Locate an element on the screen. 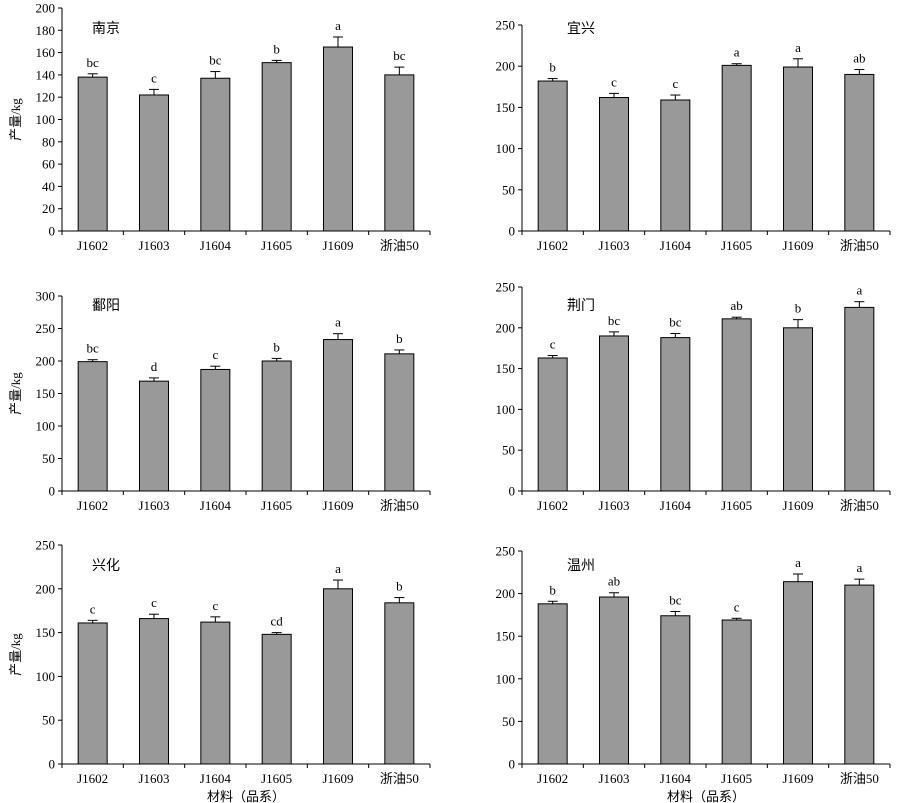 The height and width of the screenshot is (803, 900). significance-letter: cd is located at coordinates (277, 621).